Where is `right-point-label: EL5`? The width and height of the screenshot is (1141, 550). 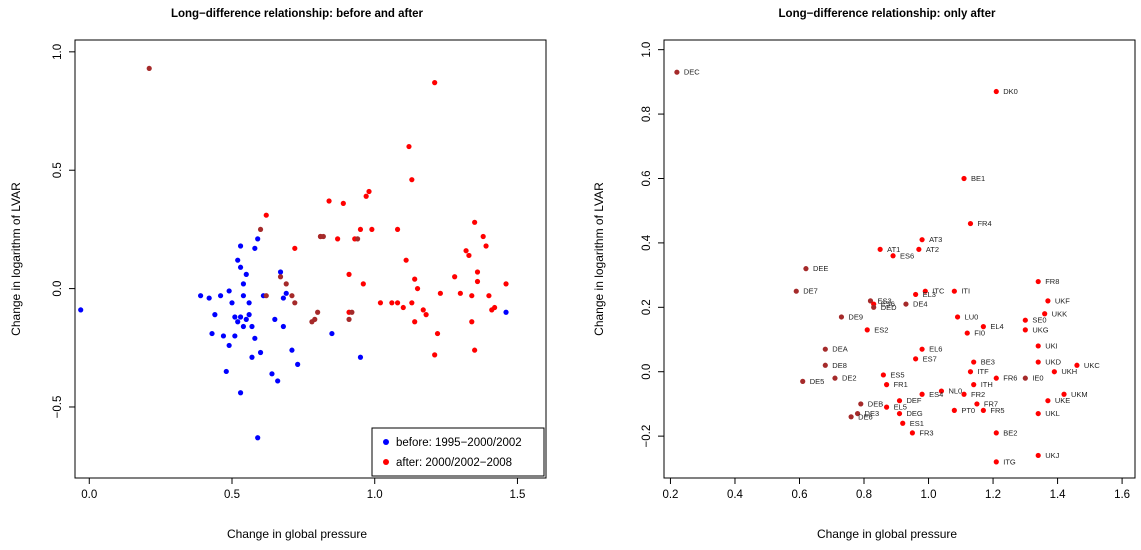 right-point-label: EL5 is located at coordinates (900, 407).